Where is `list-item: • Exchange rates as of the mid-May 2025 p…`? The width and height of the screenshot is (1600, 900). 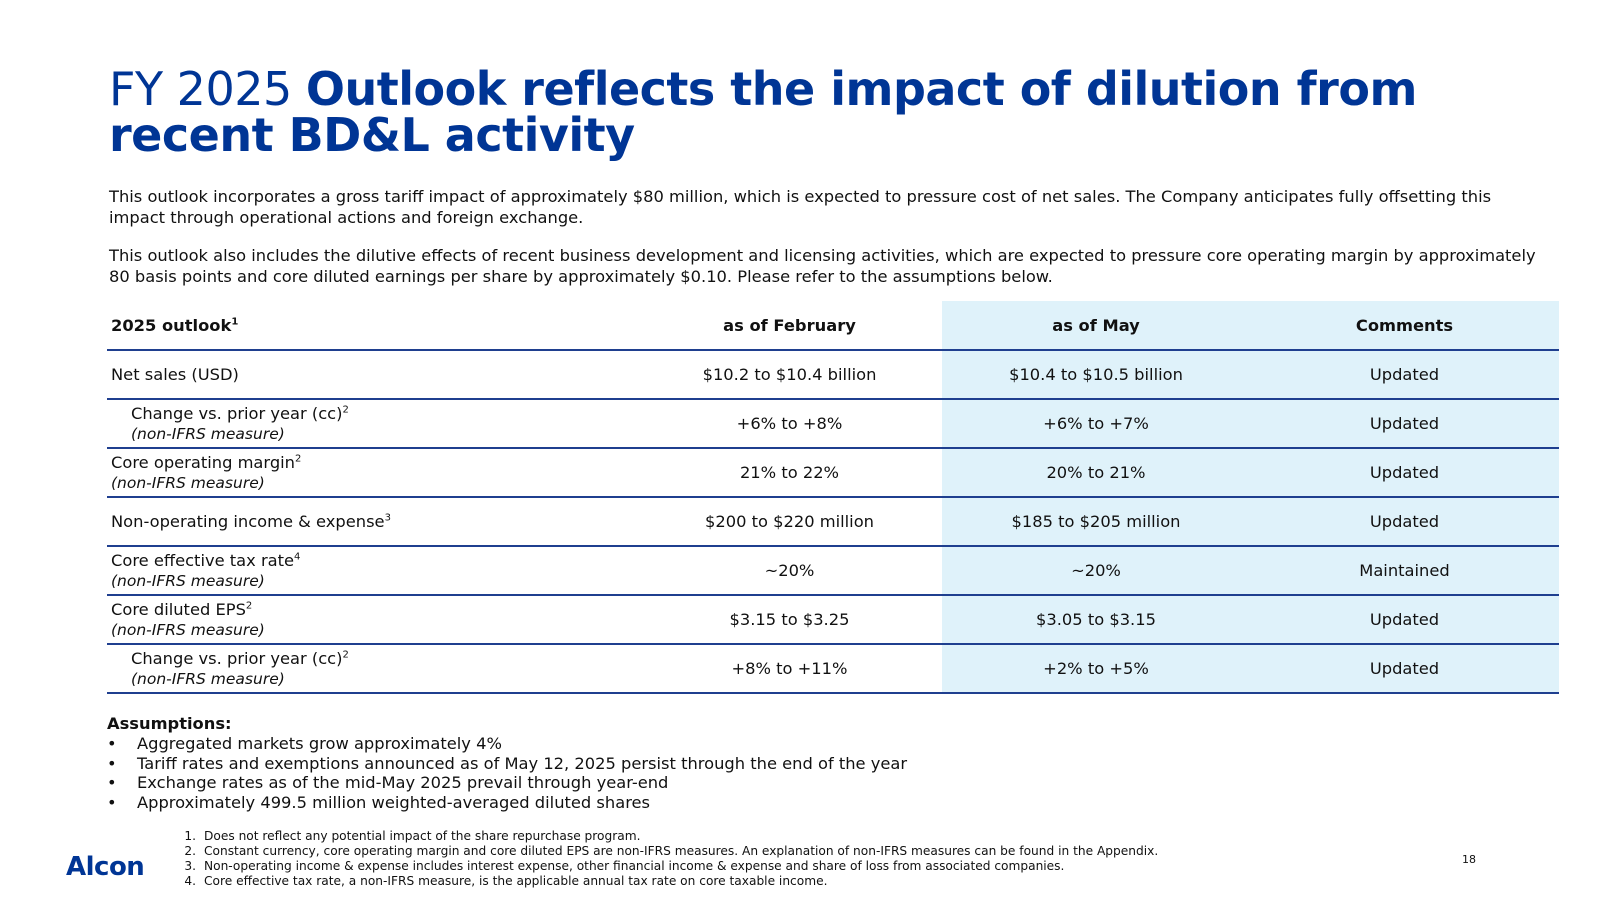
list-item: • Exchange rates as of the mid-May 2025 p… is located at coordinates (388, 782).